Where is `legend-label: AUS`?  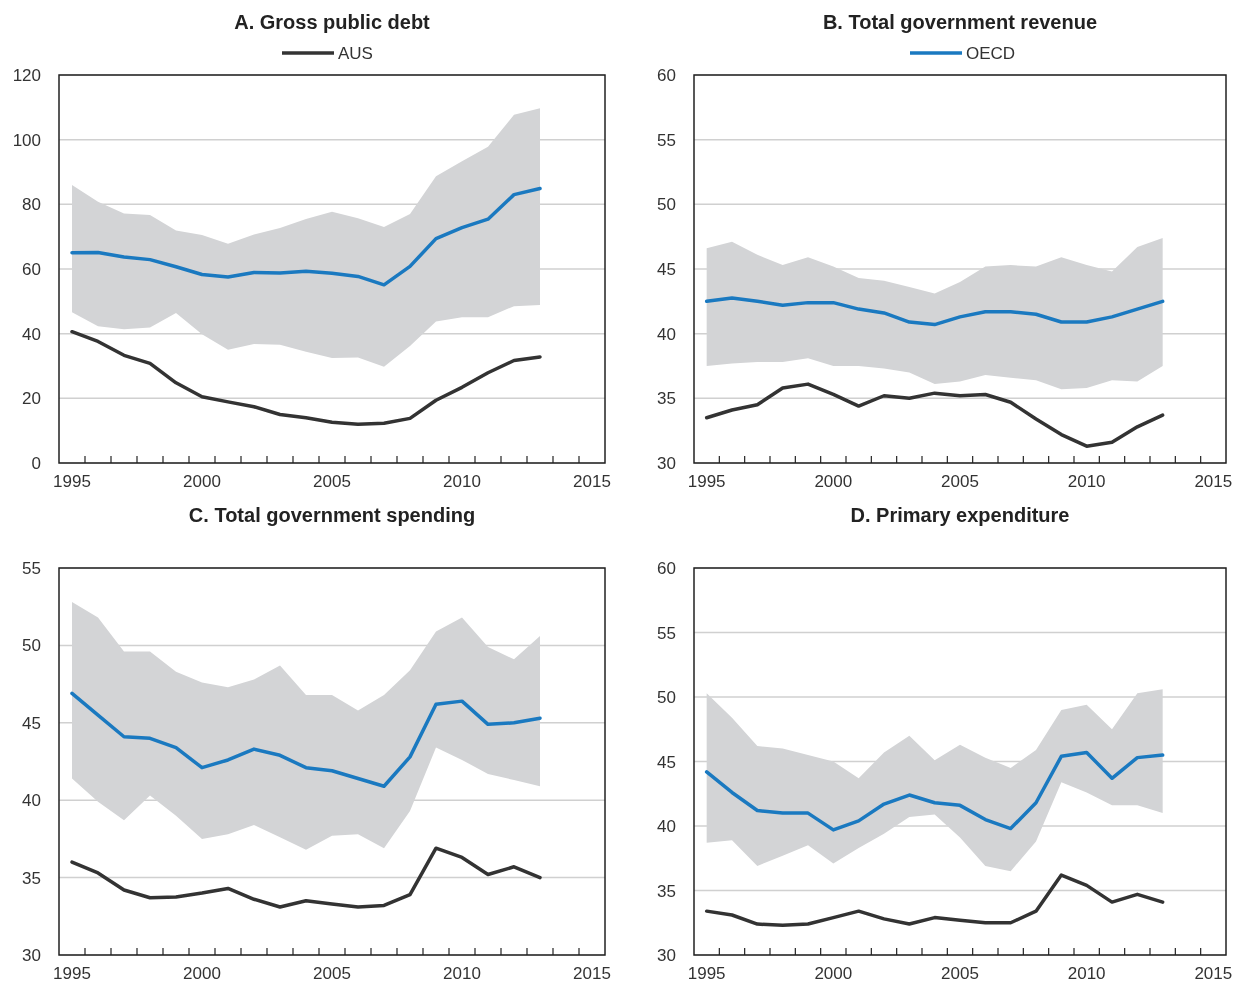
legend-label: AUS is located at coordinates (355, 53).